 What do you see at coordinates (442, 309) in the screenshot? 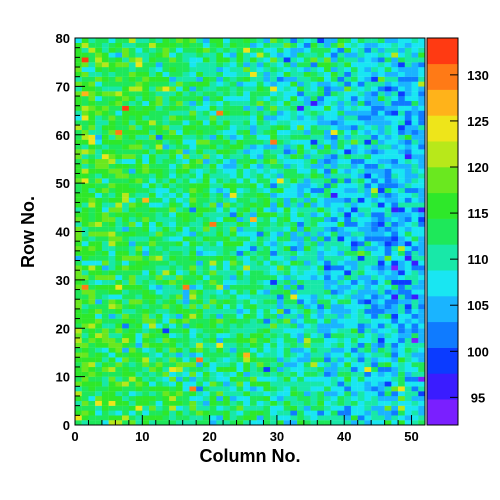
I see `colorbar-swatch` at bounding box center [442, 309].